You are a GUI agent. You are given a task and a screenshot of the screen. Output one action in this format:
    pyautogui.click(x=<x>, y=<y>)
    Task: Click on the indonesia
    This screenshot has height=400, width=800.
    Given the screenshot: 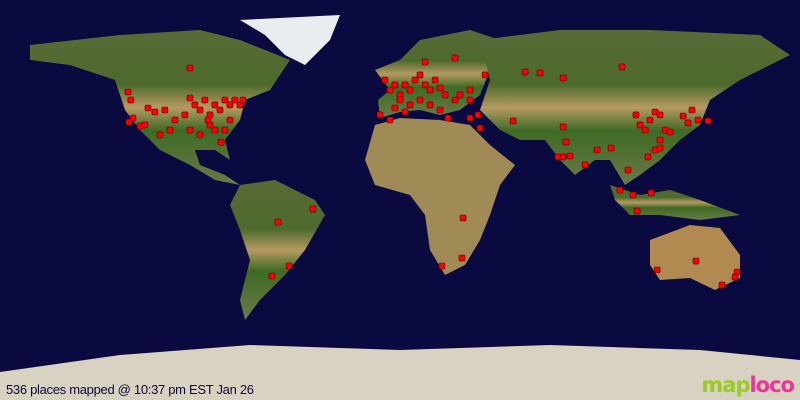 What is the action you would take?
    pyautogui.click(x=675, y=202)
    